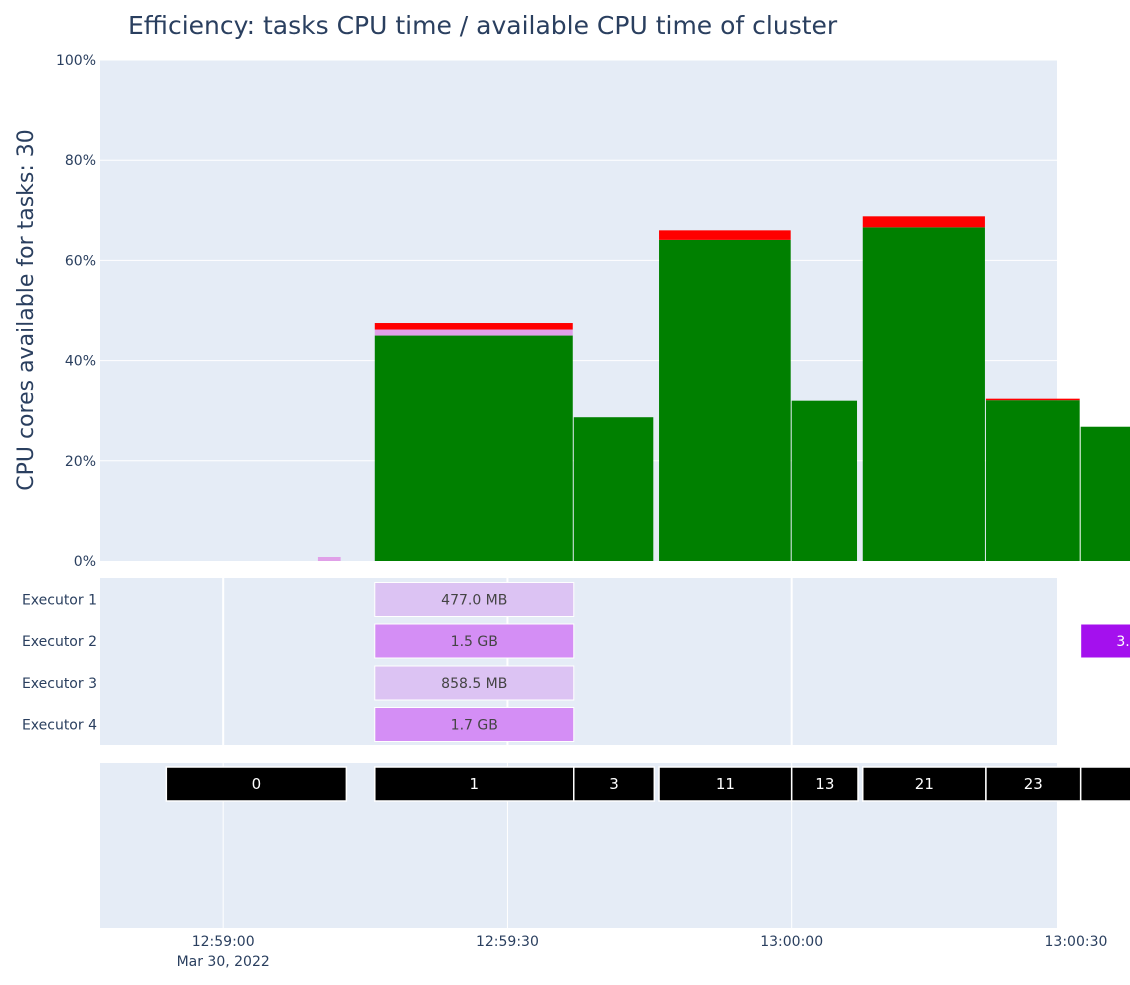 The width and height of the screenshot is (1130, 985). Describe the element at coordinates (1076, 942) in the screenshot. I see `x-tick-label: 13:00:30` at that location.